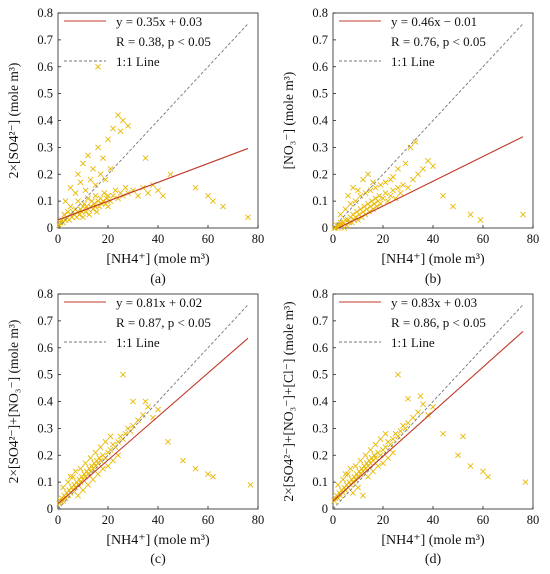 The width and height of the screenshot is (550, 574). What do you see at coordinates (163, 41) in the screenshot?
I see `legend-stats: R = 0.38, p < 0.05` at bounding box center [163, 41].